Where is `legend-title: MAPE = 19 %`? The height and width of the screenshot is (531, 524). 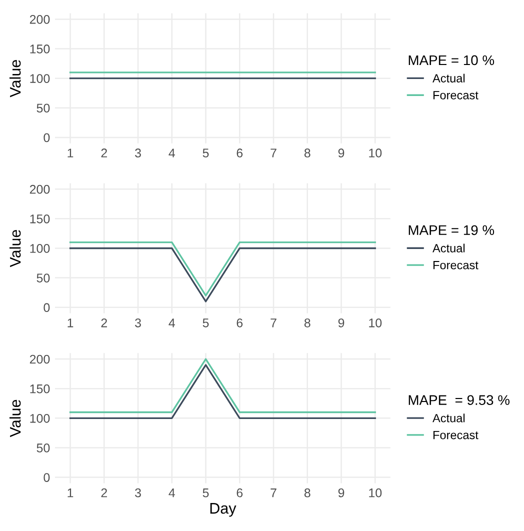
legend-title: MAPE = 19 % is located at coordinates (451, 230).